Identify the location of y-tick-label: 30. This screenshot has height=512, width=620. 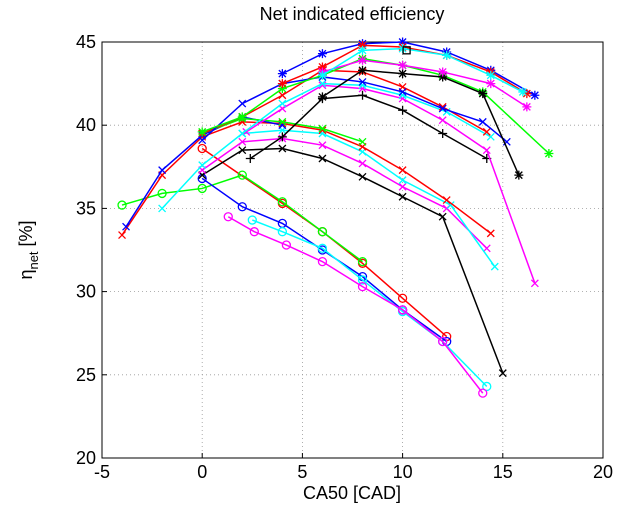
(86, 292).